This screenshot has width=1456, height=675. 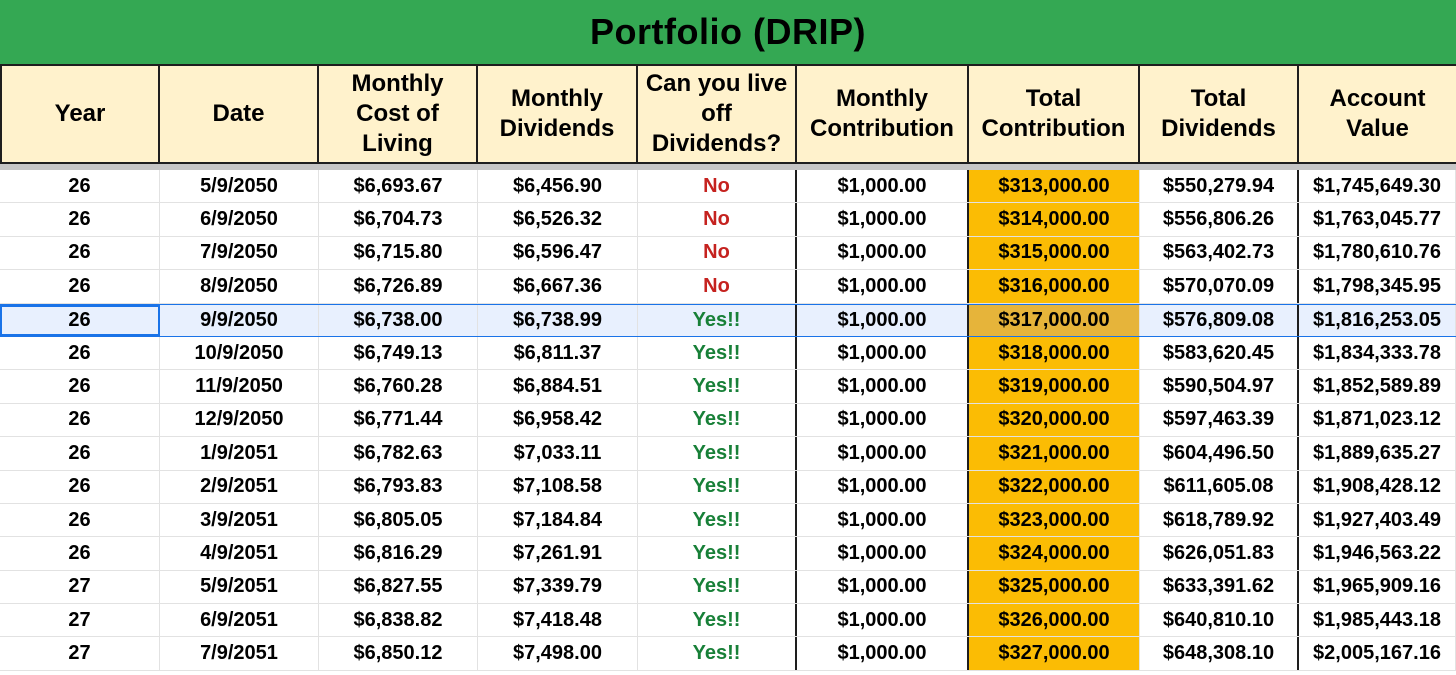 I want to click on total-dividends-cell: $590,504.97, so click(x=1219, y=386).